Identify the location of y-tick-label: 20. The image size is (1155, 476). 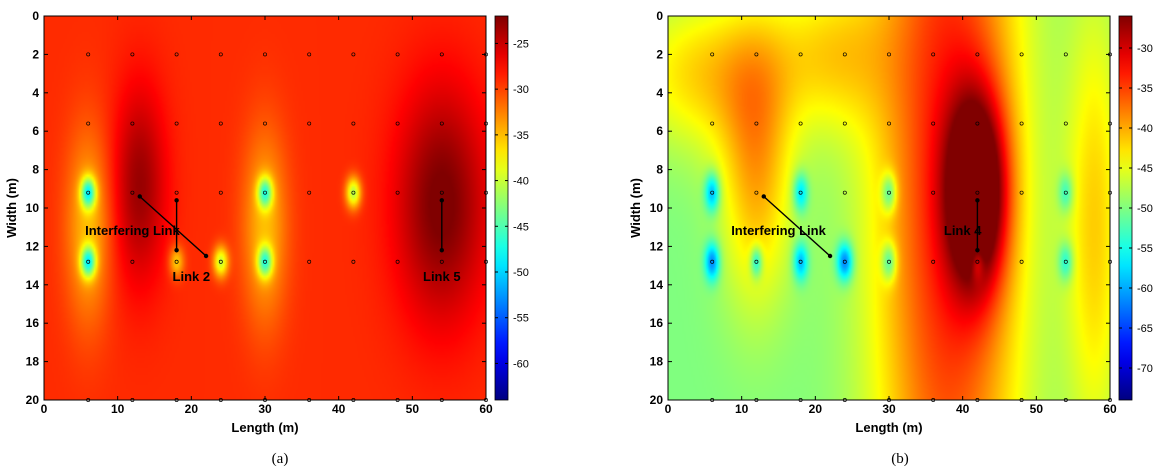
(657, 400).